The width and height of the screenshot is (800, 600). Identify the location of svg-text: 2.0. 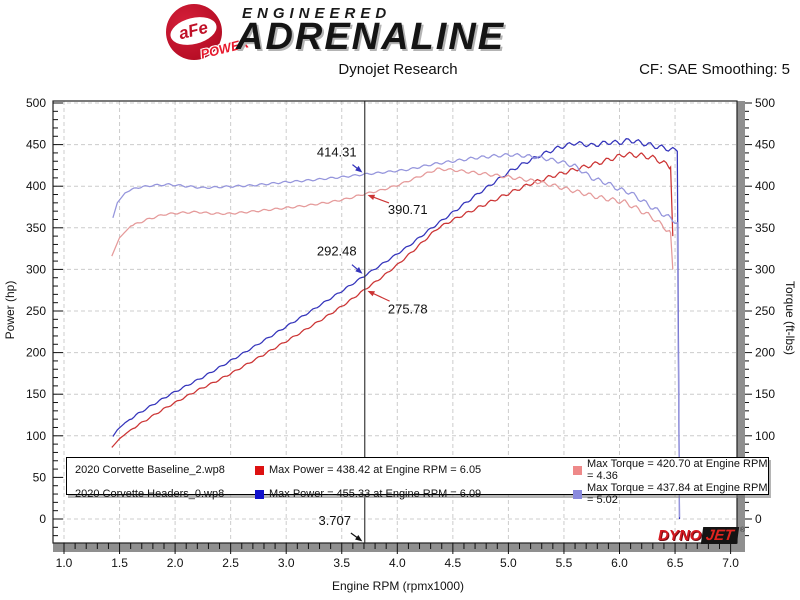
(175, 563).